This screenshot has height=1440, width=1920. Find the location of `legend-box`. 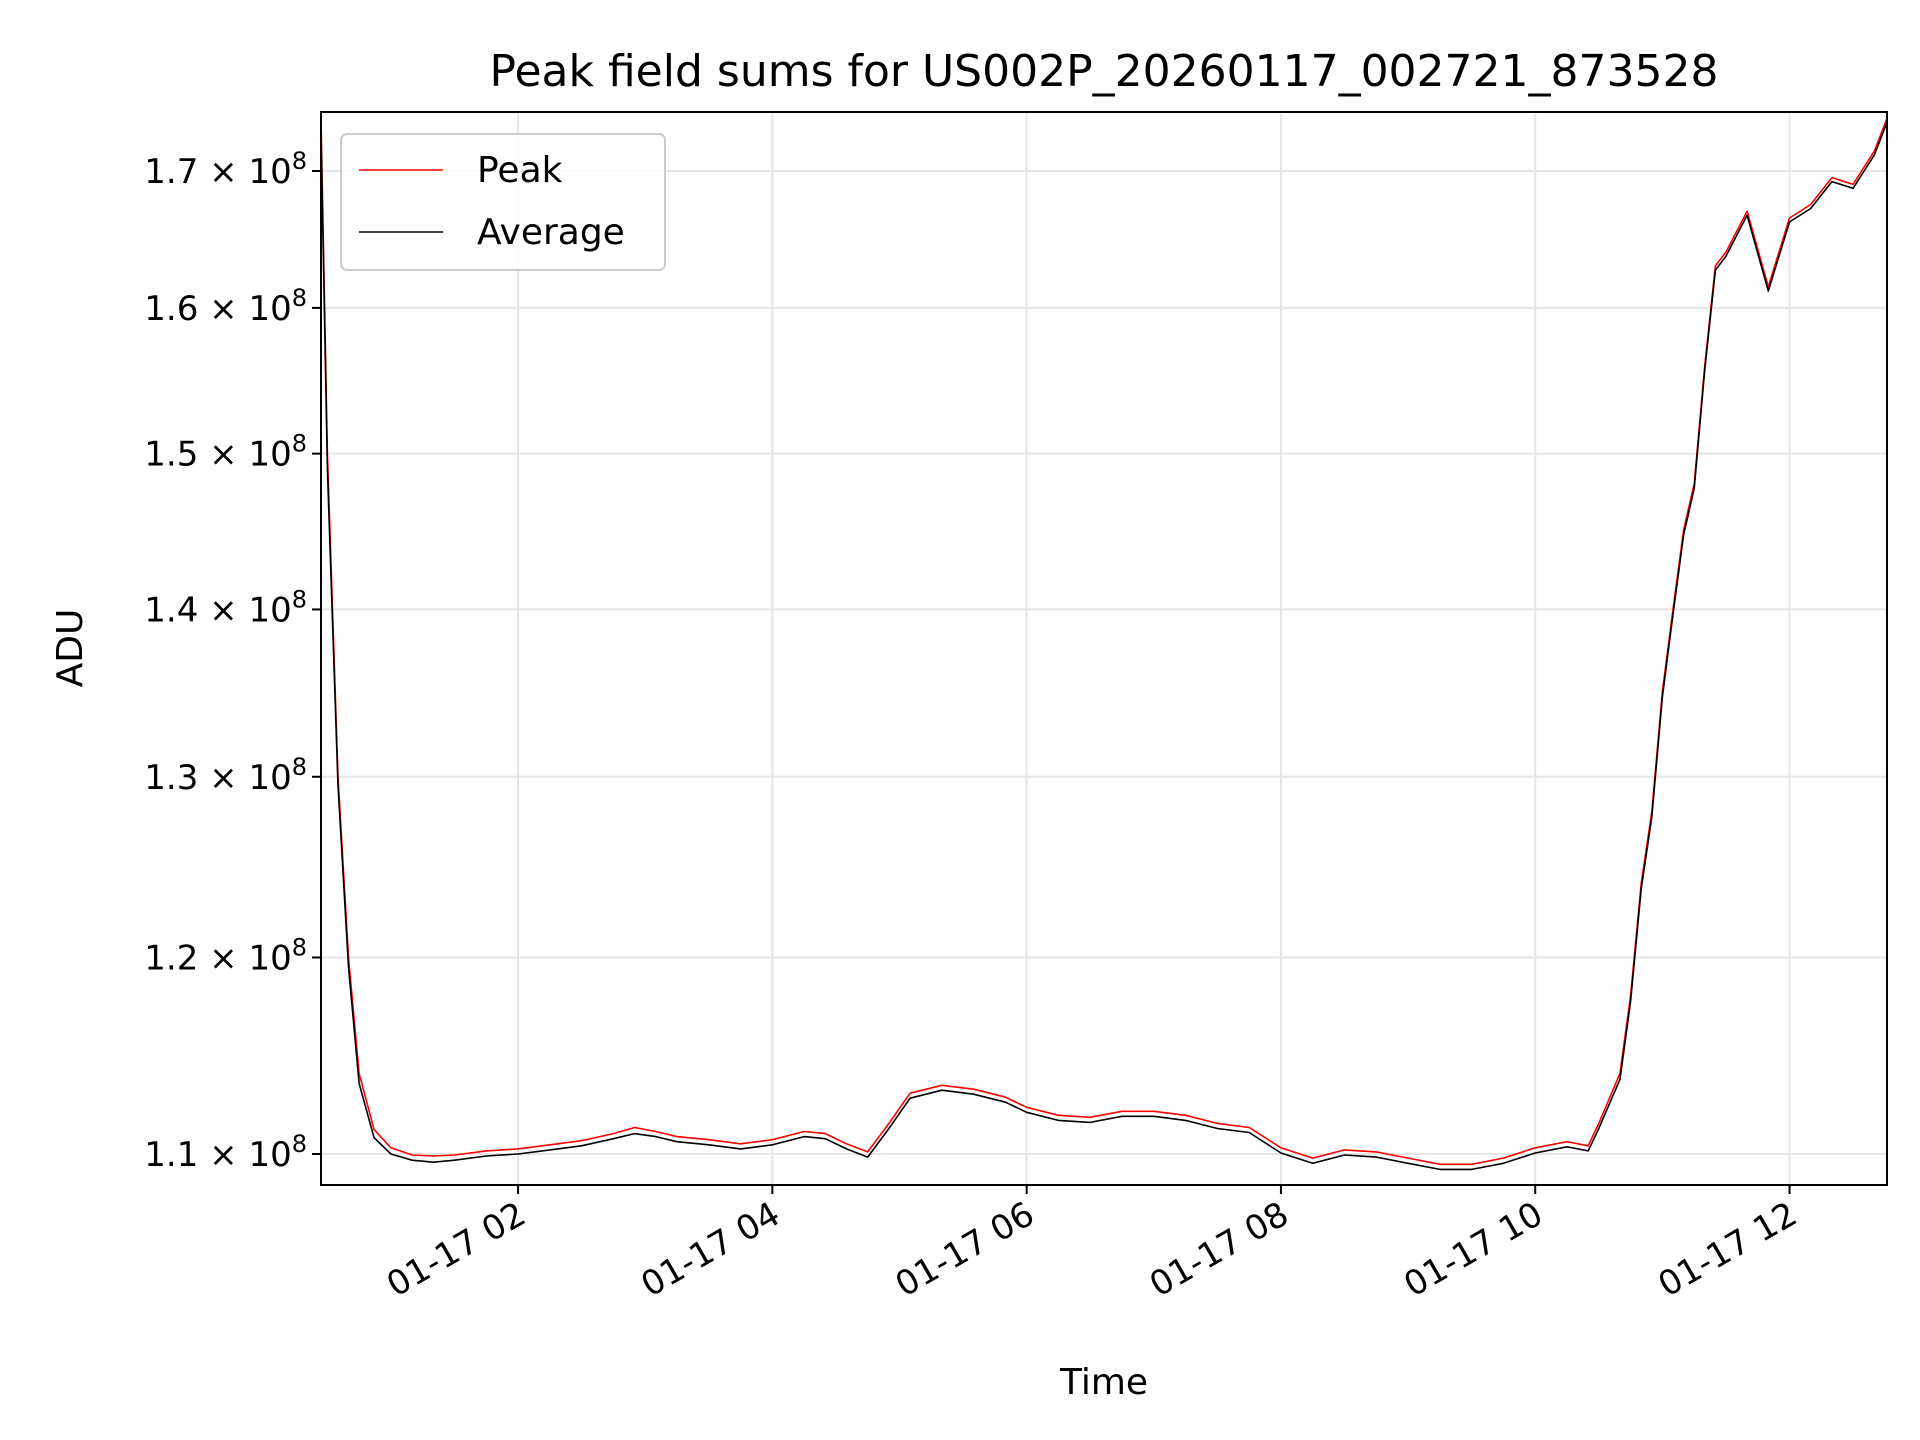

legend-box is located at coordinates (503, 202).